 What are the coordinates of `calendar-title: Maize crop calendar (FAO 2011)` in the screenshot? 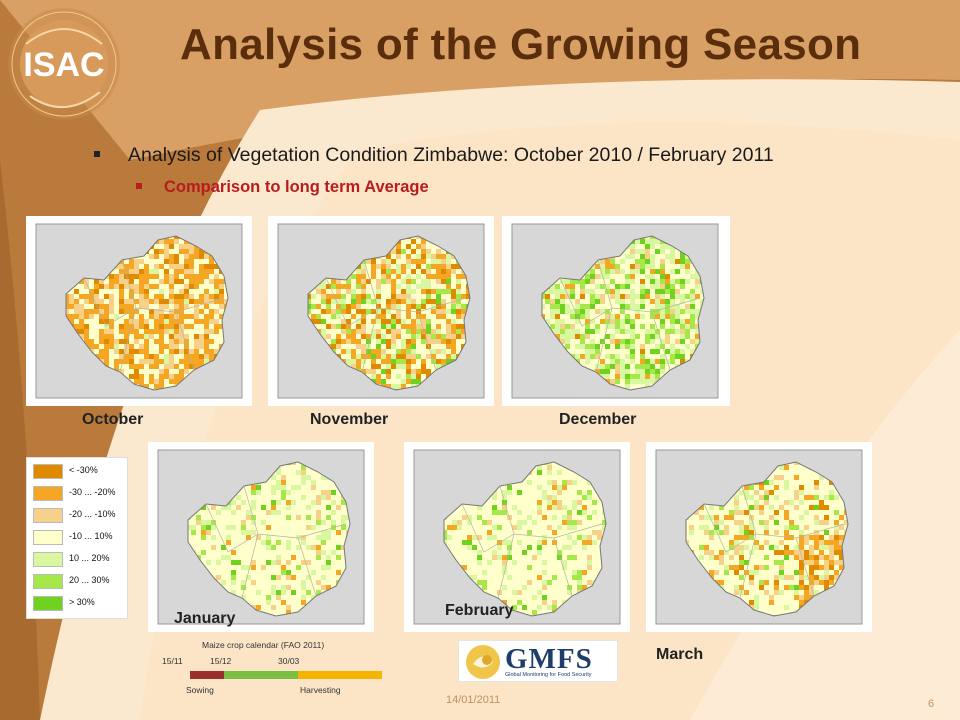 It's located at (263, 645).